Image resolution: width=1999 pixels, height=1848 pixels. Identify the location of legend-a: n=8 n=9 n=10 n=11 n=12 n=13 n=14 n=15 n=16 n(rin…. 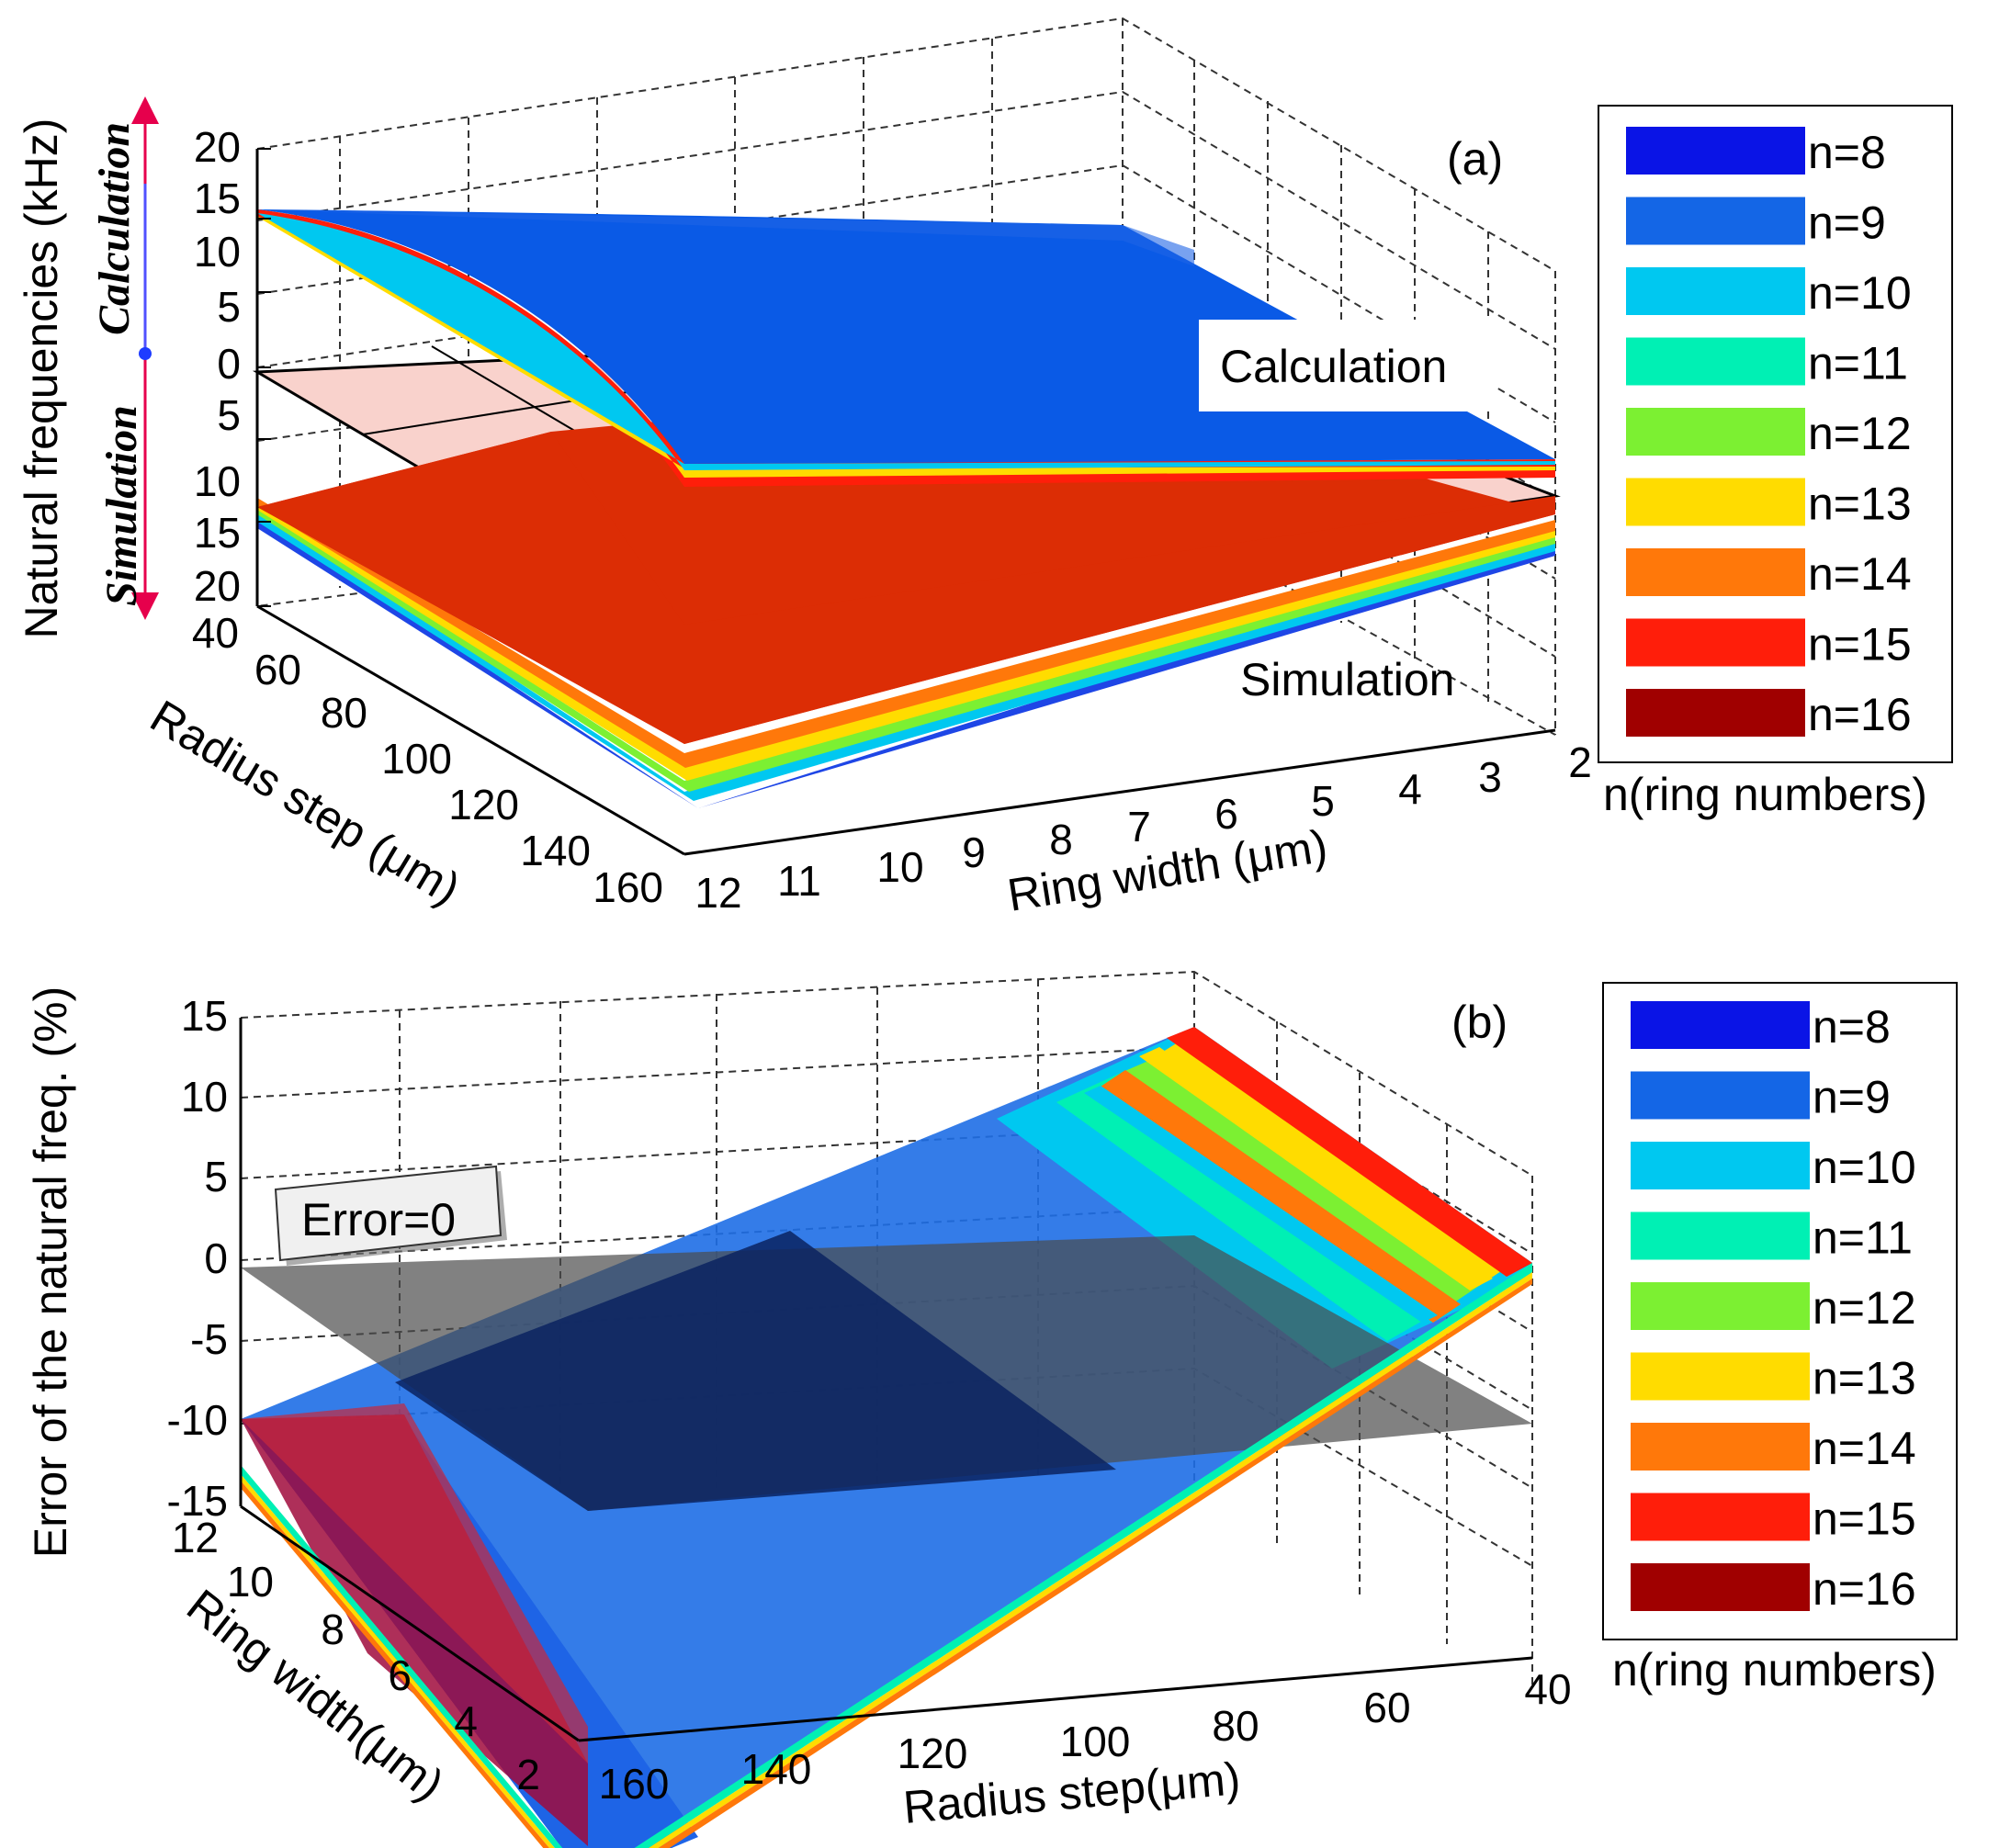
(1775, 462).